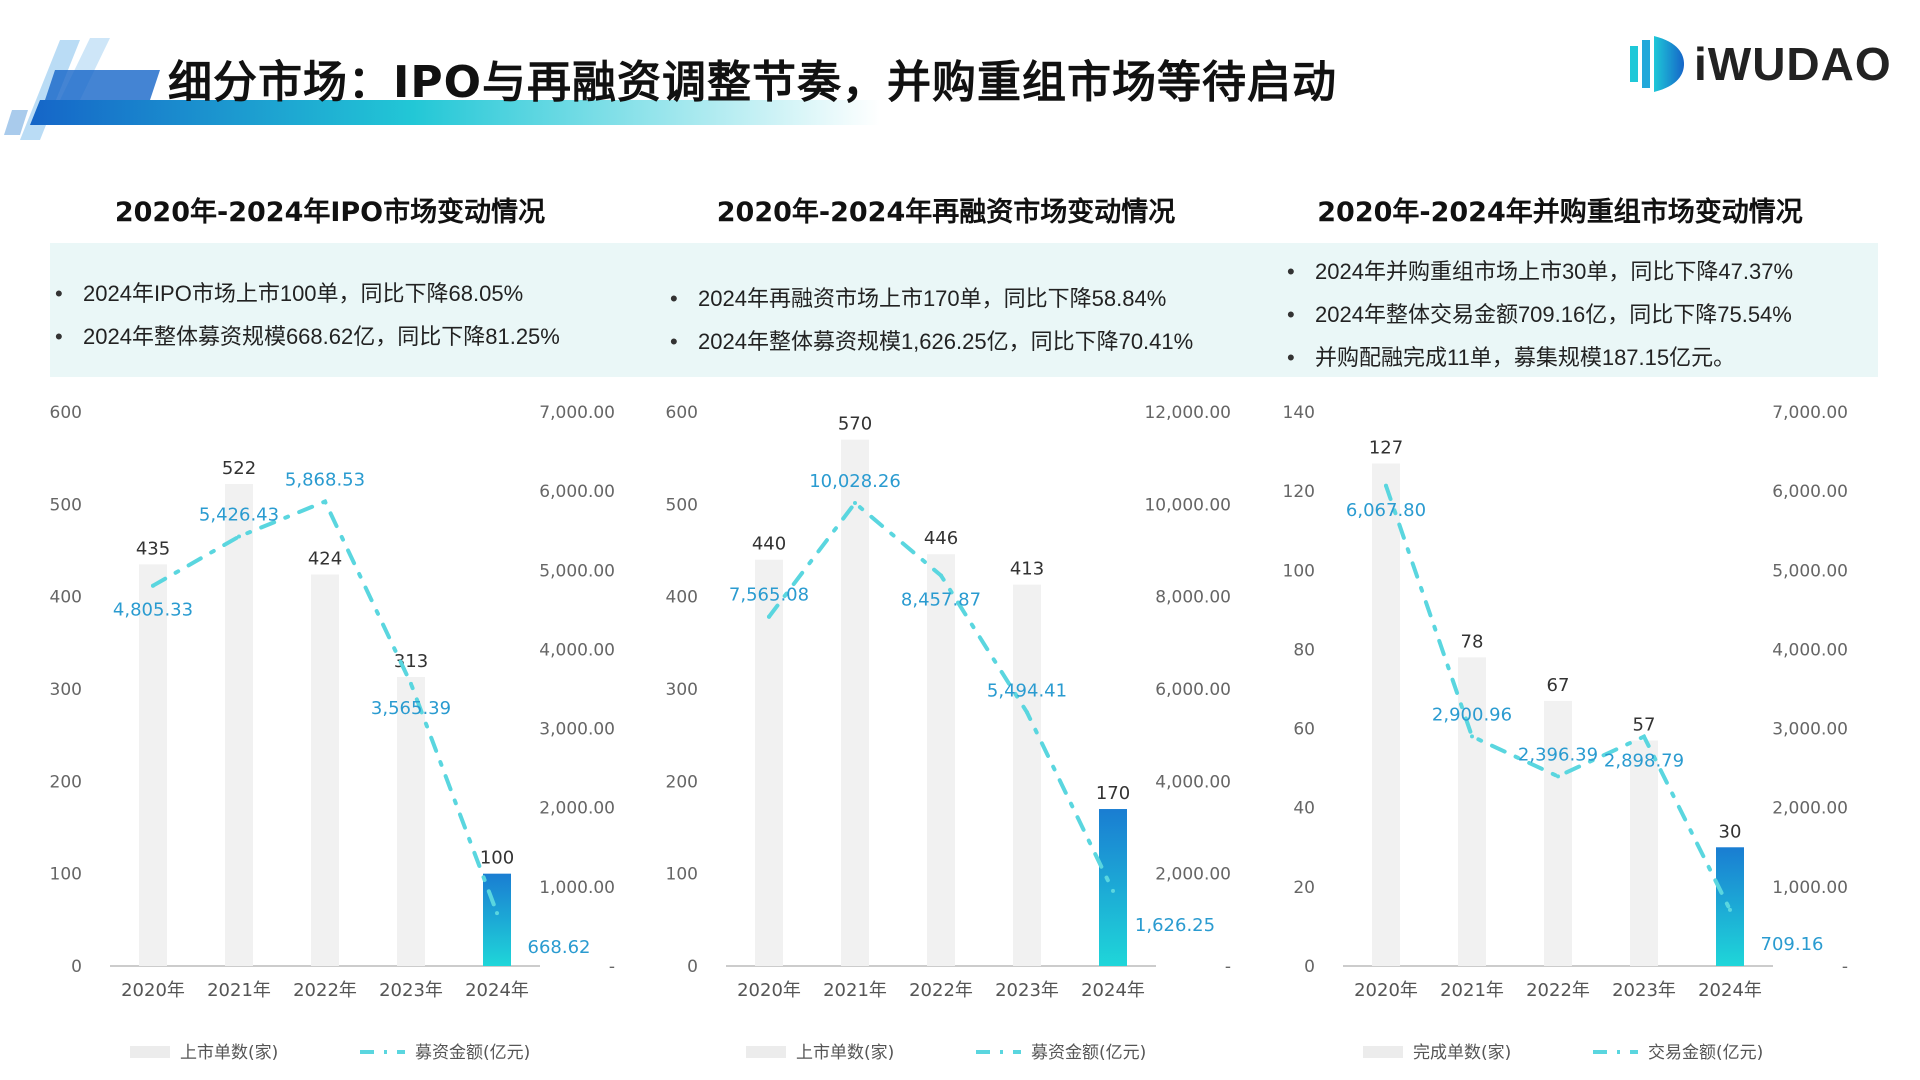 This screenshot has width=1920, height=1080. I want to click on line-value-label: 5,494.41, so click(1027, 690).